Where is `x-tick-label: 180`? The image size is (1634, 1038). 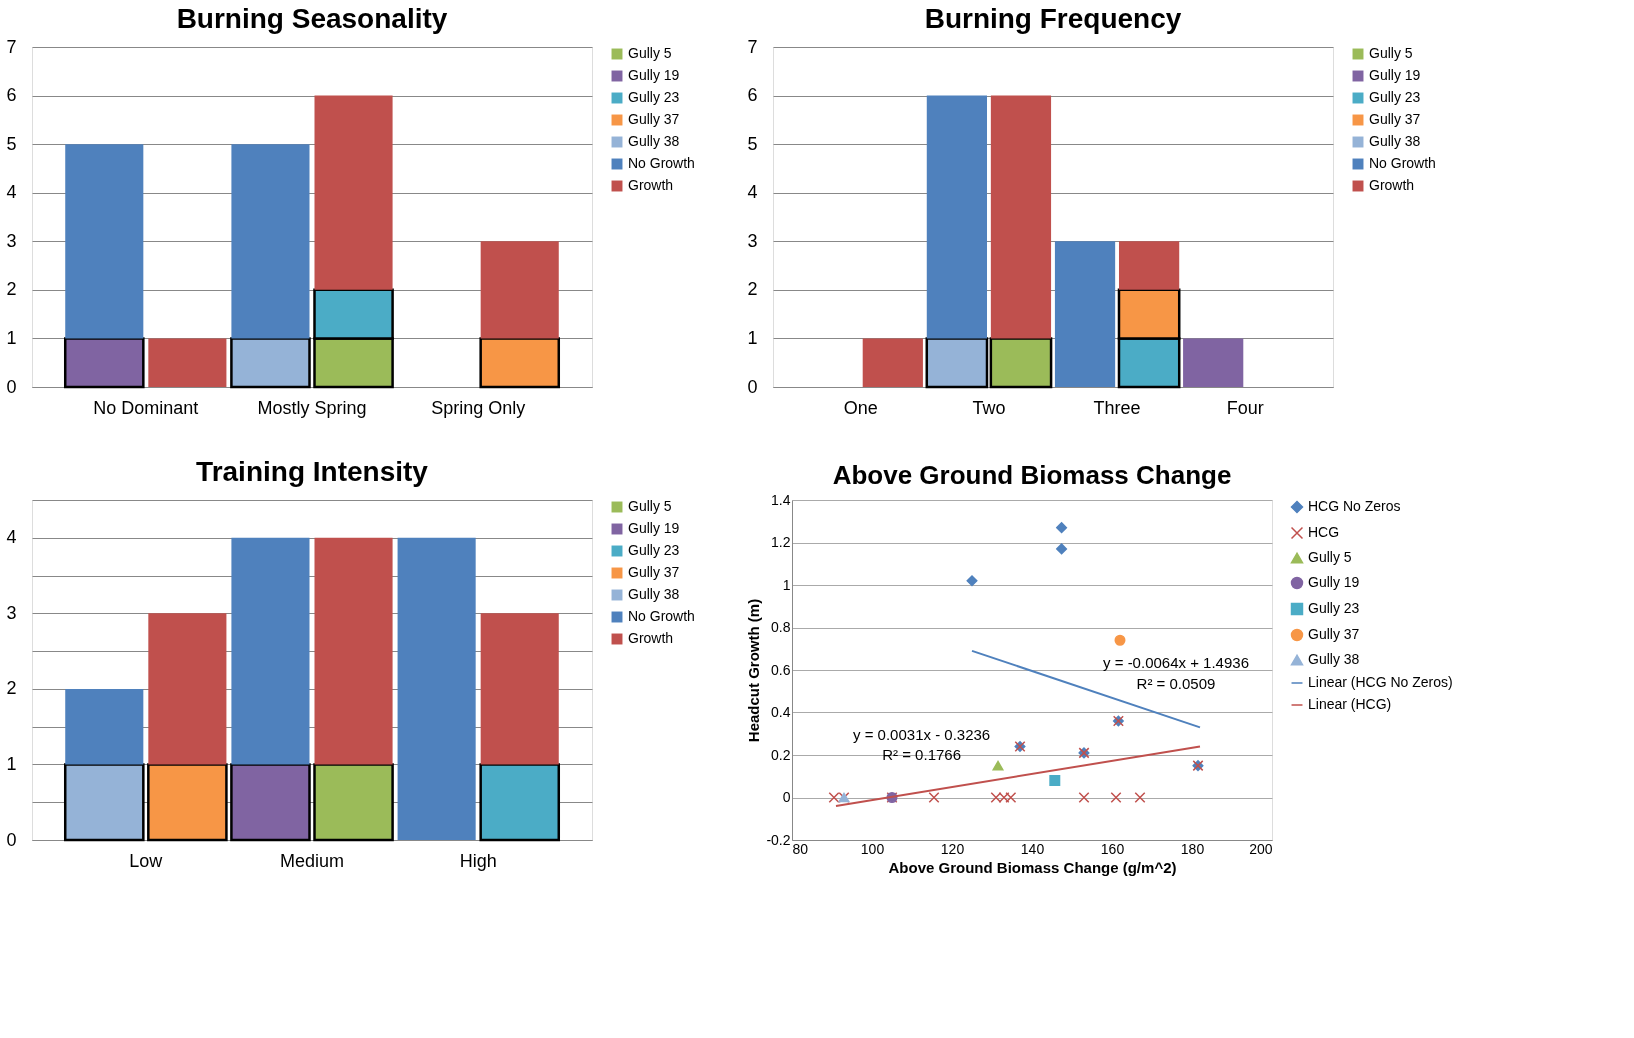
x-tick-label: 180 is located at coordinates (1192, 848).